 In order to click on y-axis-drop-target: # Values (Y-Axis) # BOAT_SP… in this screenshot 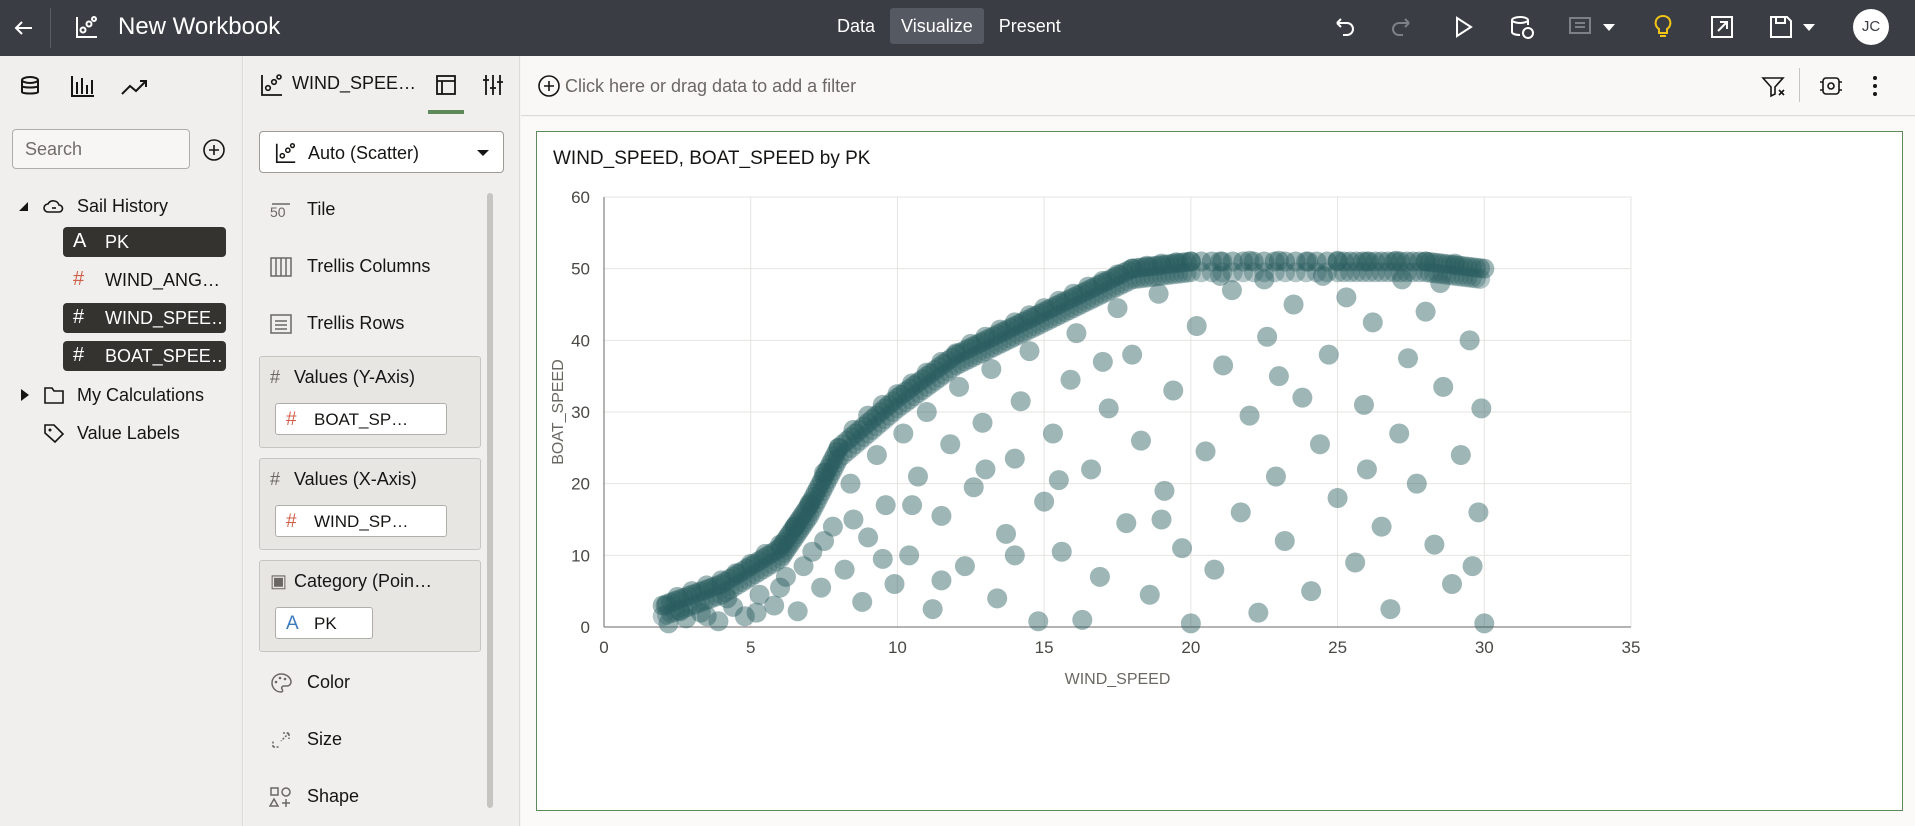, I will do `click(370, 402)`.